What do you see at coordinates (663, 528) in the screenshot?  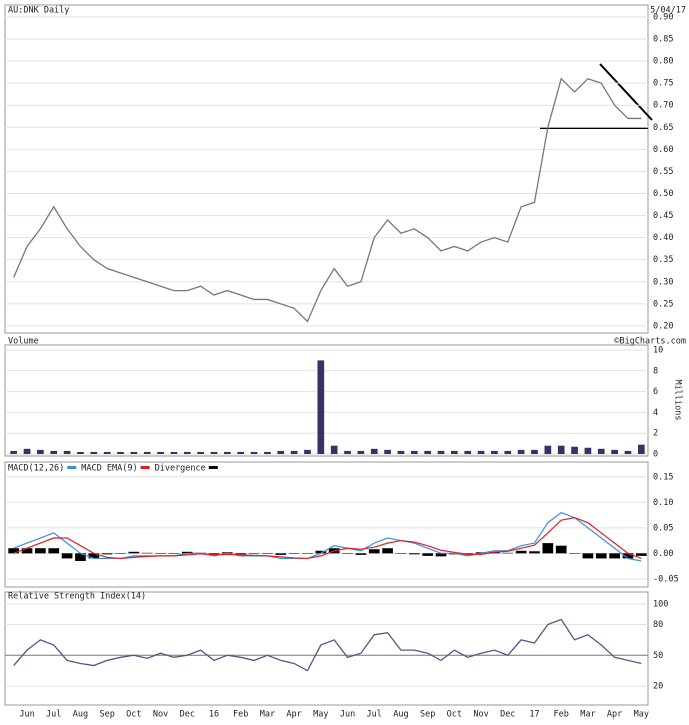 I see `y-tick-label: 0.05` at bounding box center [663, 528].